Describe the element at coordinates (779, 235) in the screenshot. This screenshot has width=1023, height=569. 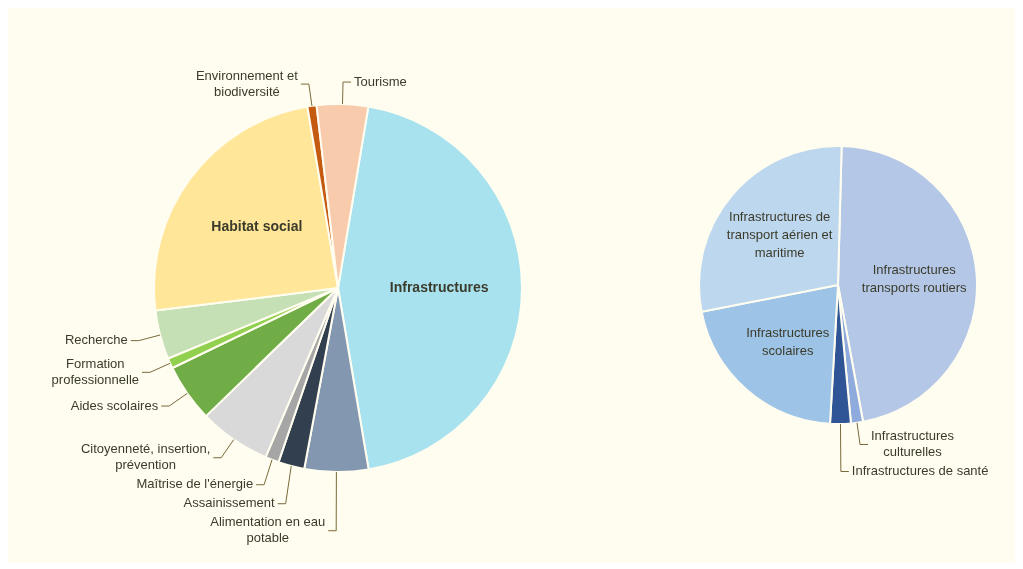
I see `slice-label: Infrastructures de transport aérien et maritime` at that location.